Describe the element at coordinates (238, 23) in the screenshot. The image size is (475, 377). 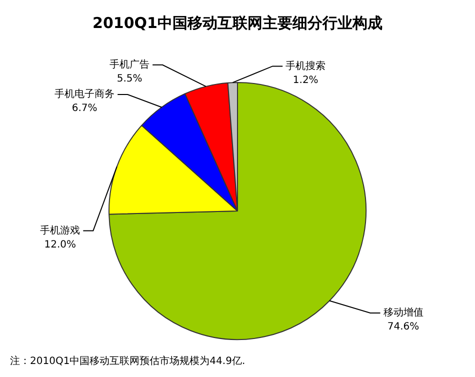
I see `chart-title: 2010Q1中国移动互联网主要细分行业构成` at that location.